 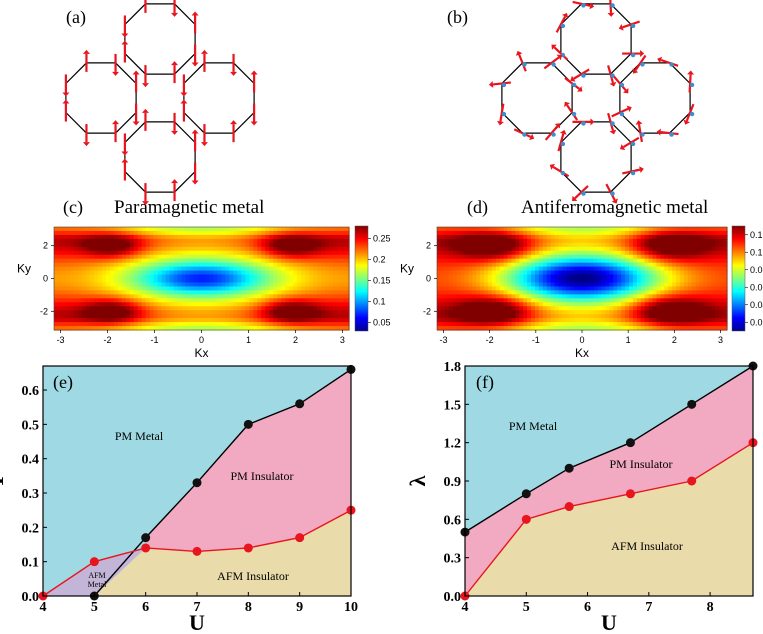 What do you see at coordinates (197, 622) in the screenshot?
I see `x-axis-label: U` at bounding box center [197, 622].